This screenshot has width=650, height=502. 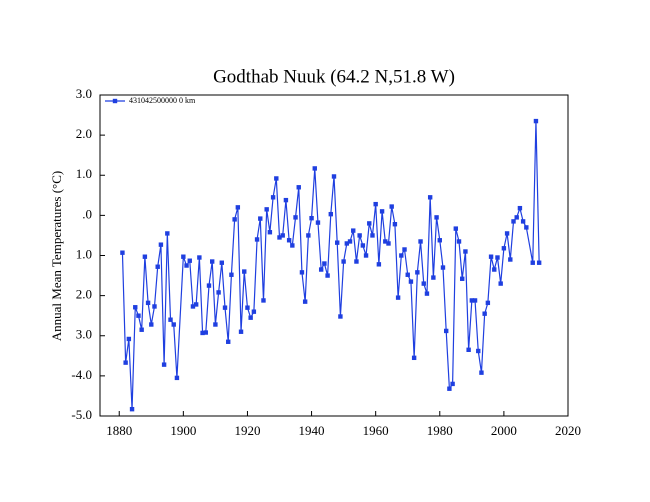 I want to click on y-tick-label: .0, so click(x=87, y=213).